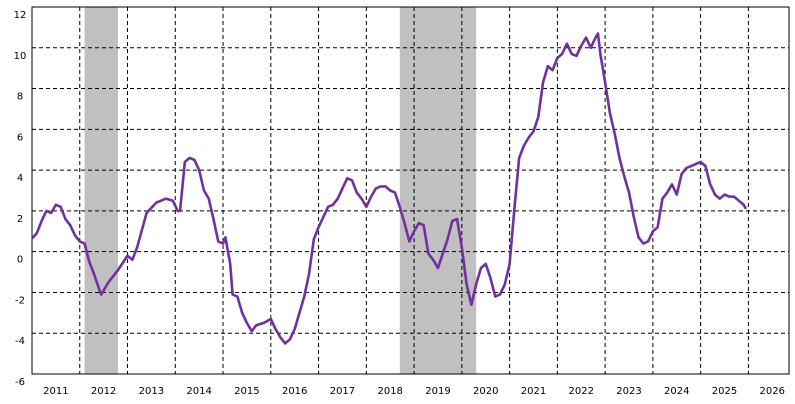  Describe the element at coordinates (198, 391) in the screenshot. I see `x-tick-label: 2014` at that location.